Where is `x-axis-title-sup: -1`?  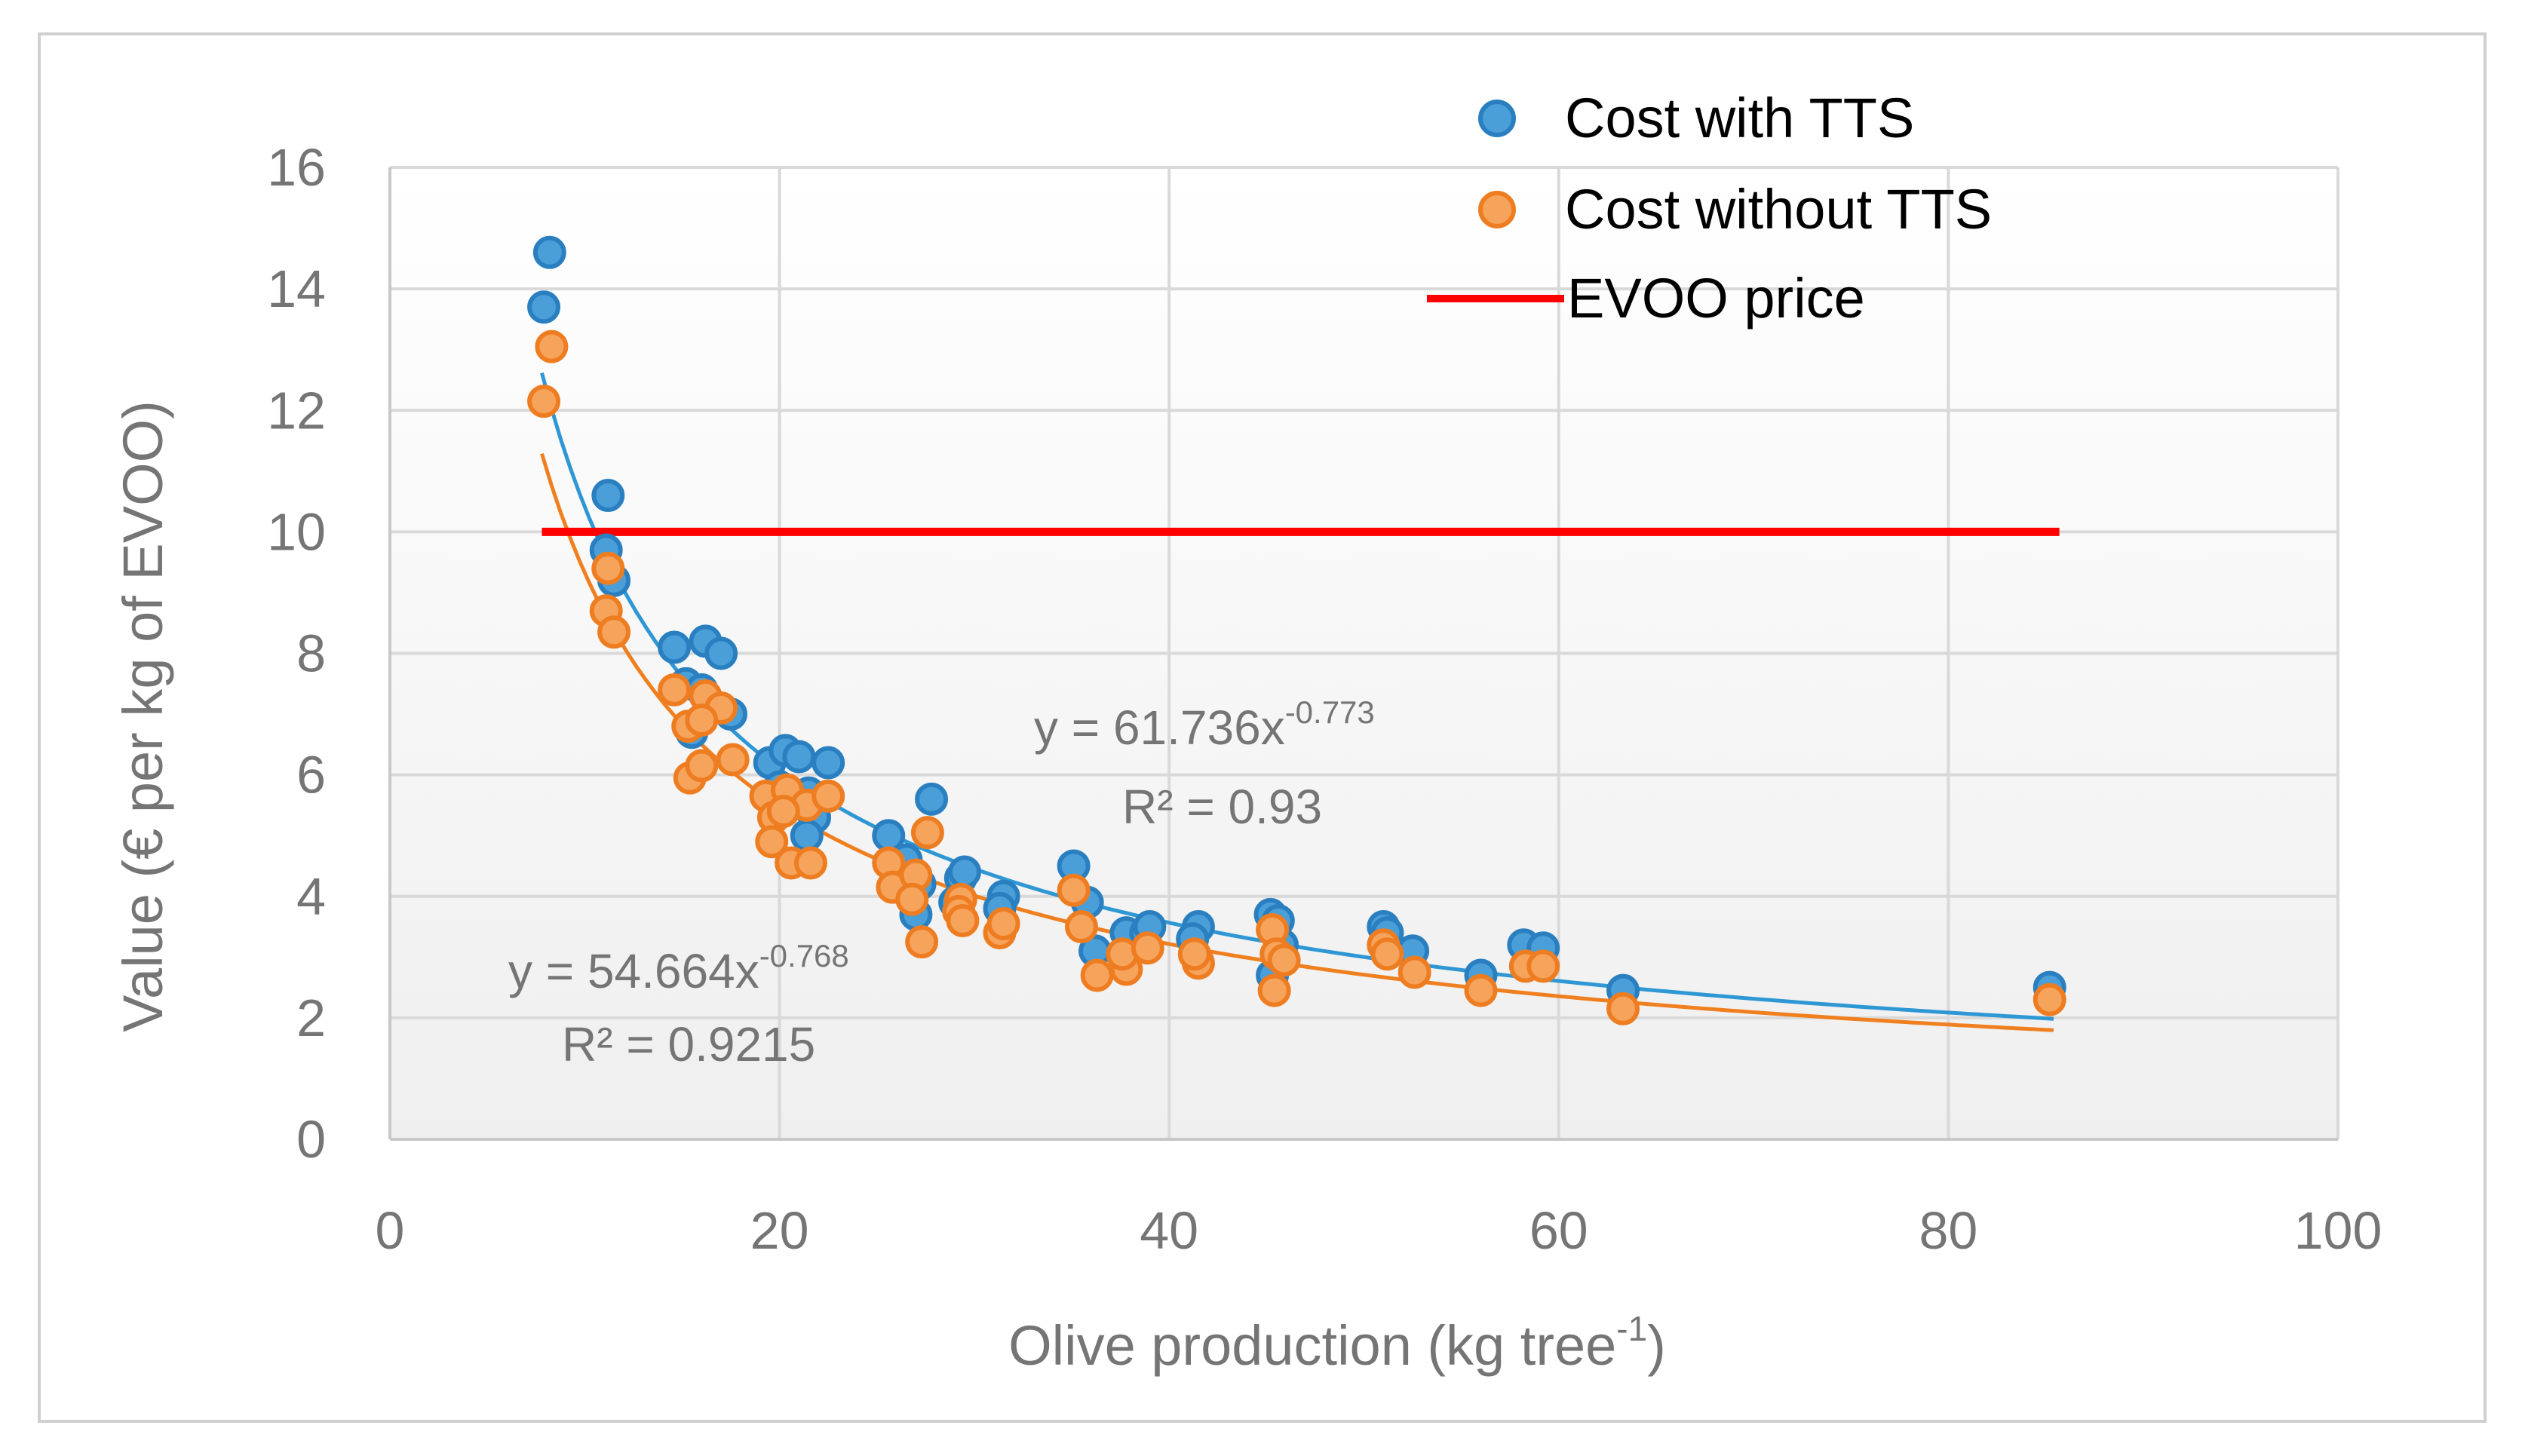
x-axis-title-sup: -1 is located at coordinates (1631, 1328).